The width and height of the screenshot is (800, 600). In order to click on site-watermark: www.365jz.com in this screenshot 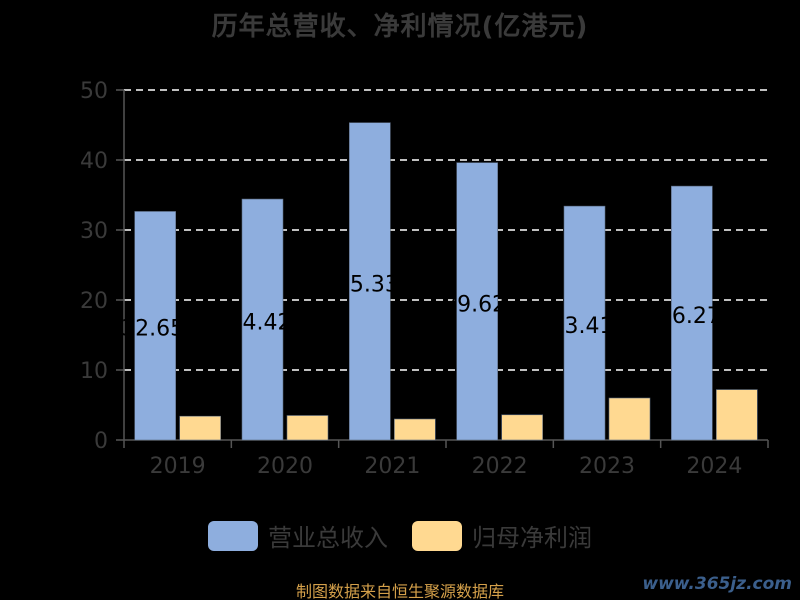, I will do `click(717, 584)`.